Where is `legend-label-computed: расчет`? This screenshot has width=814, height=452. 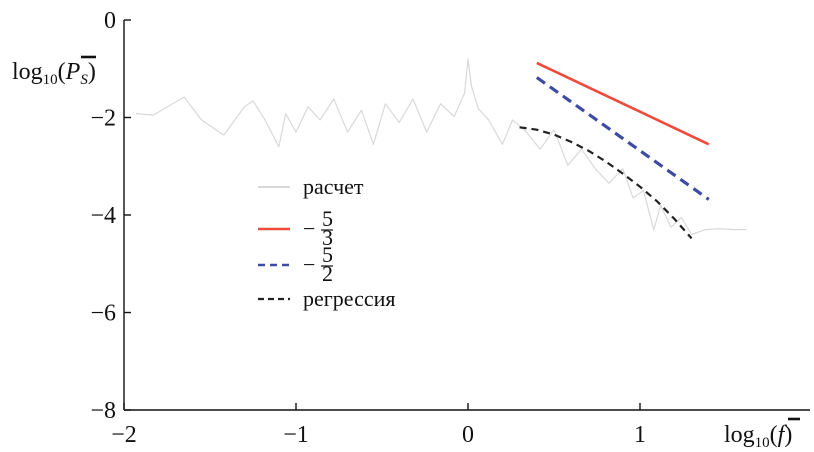
legend-label-computed: расчет is located at coordinates (333, 186).